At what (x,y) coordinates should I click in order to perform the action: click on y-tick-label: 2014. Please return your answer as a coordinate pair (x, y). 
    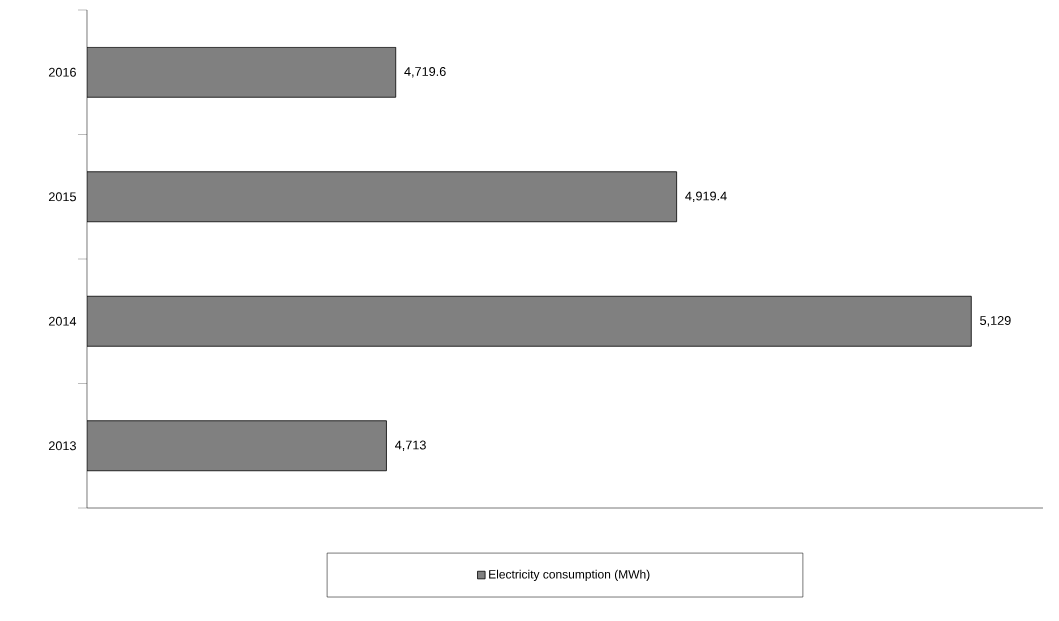
    Looking at the image, I should click on (62, 321).